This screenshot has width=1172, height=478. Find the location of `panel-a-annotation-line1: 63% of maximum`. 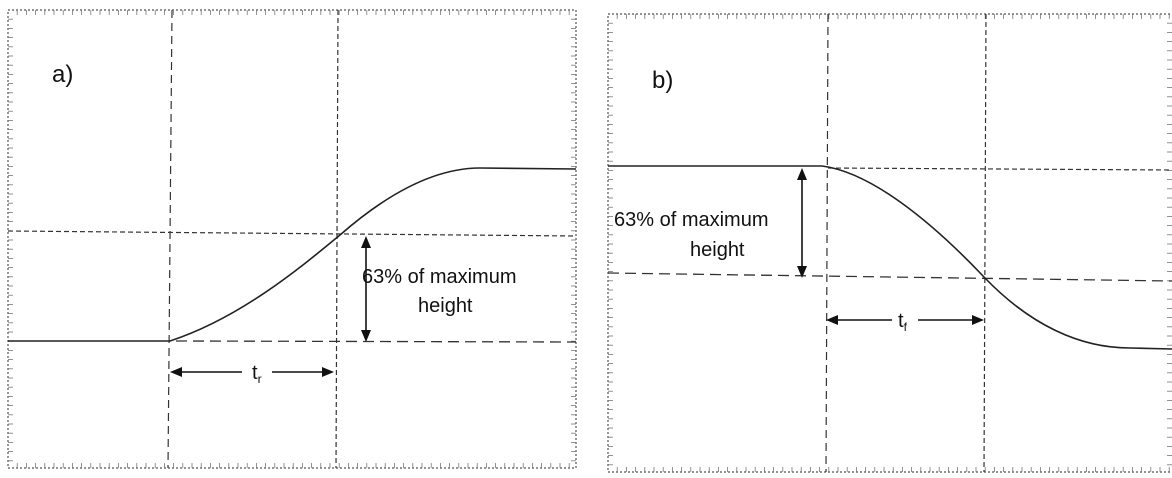

panel-a-annotation-line1: 63% of maximum is located at coordinates (439, 277).